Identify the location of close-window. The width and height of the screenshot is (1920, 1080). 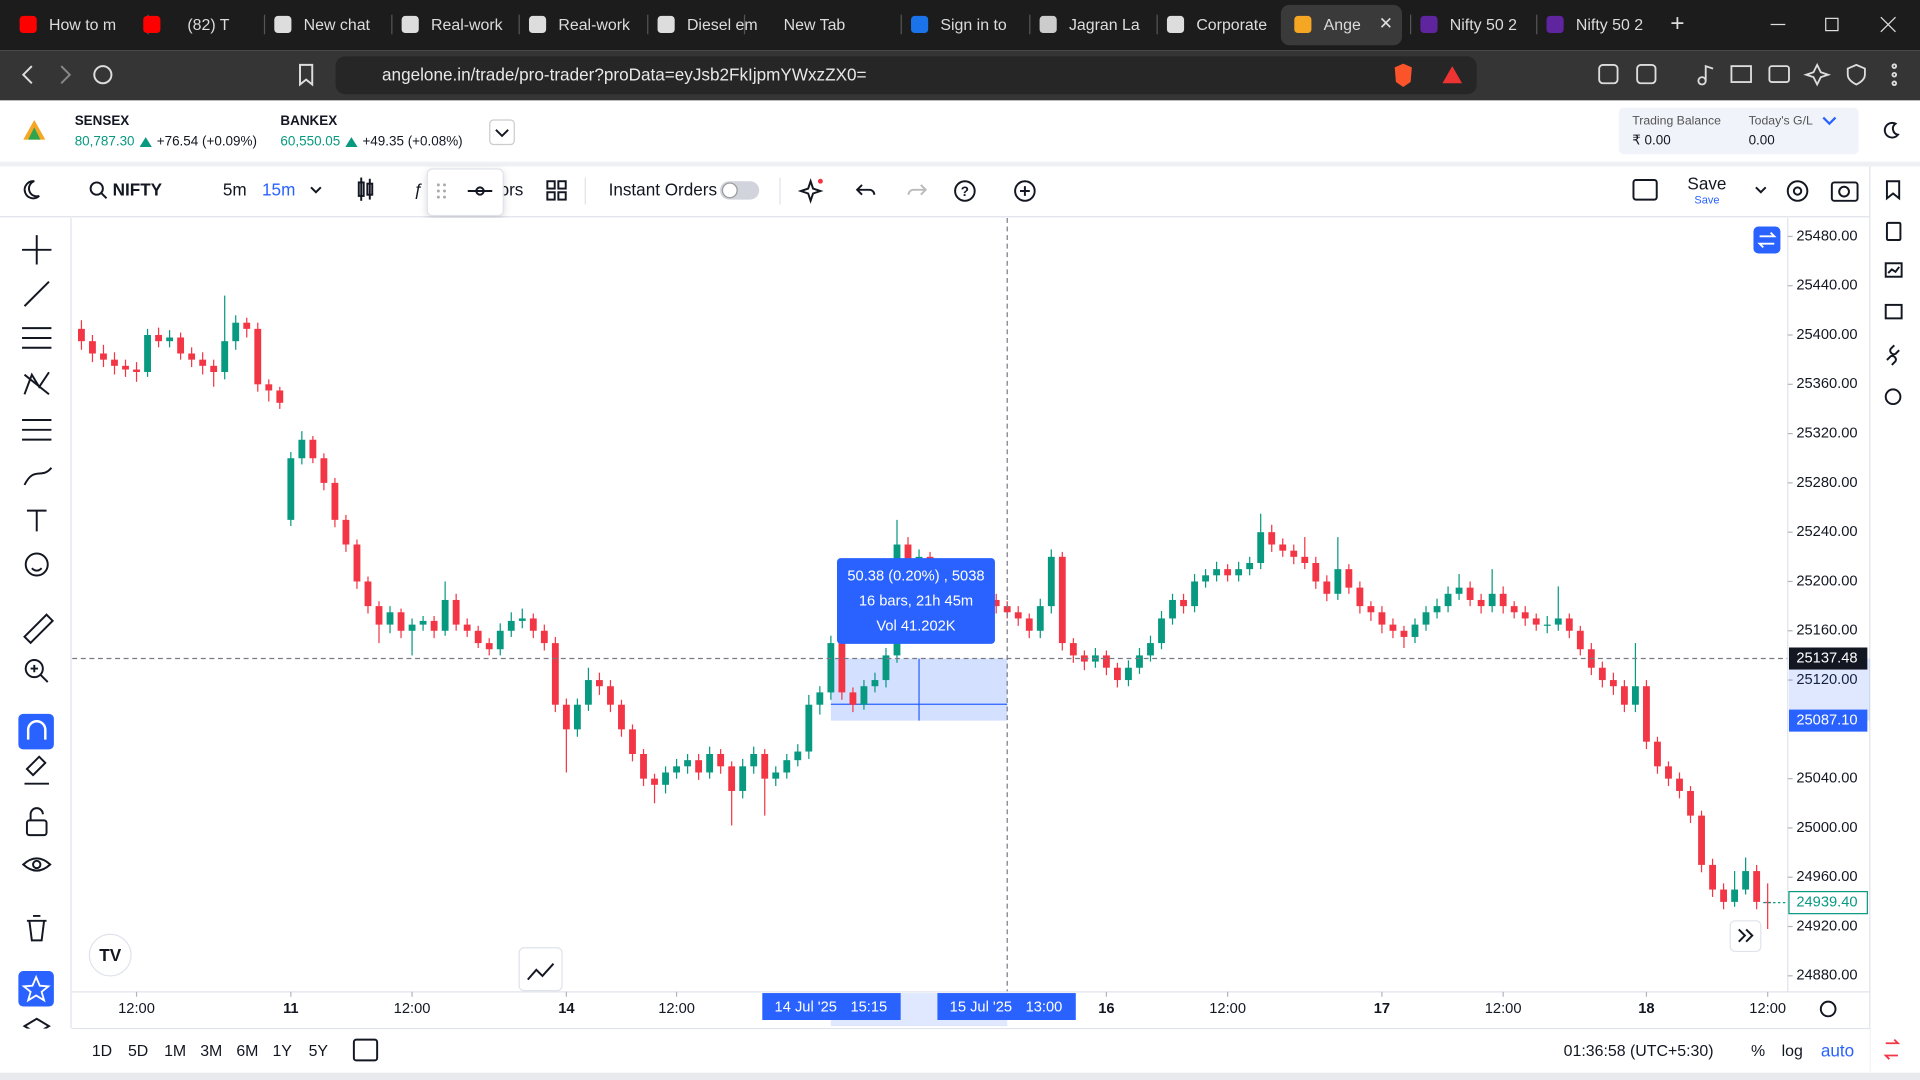
(1888, 24).